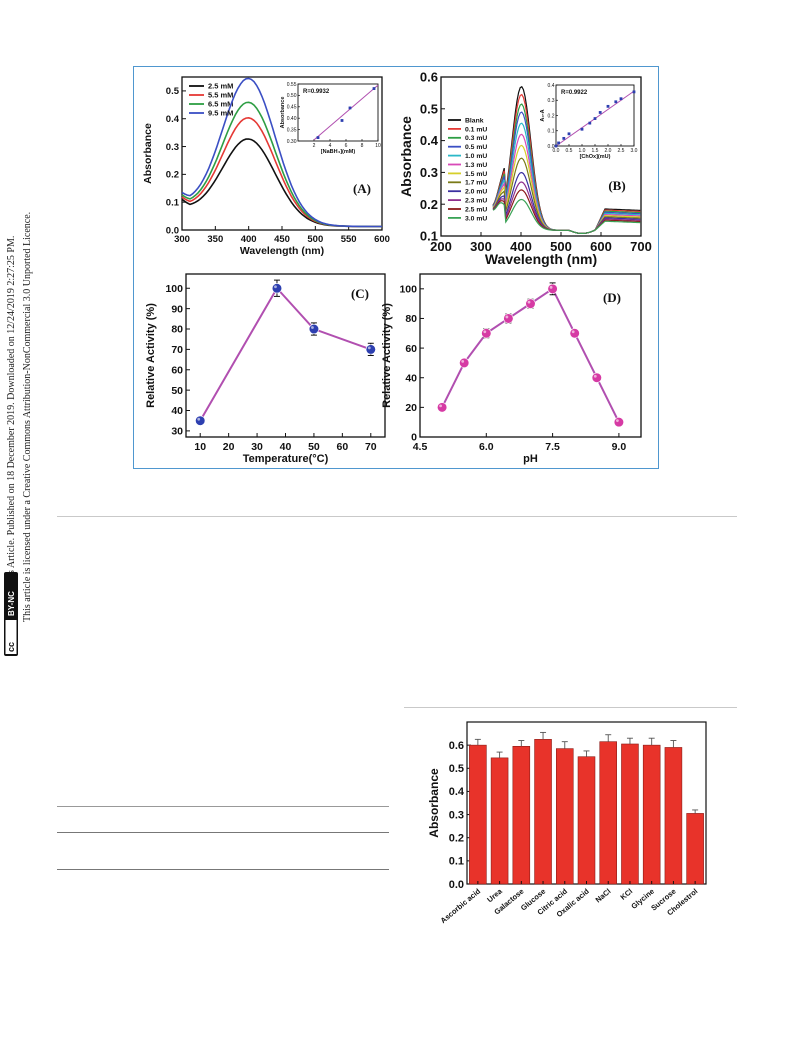 The image size is (793, 1039). What do you see at coordinates (634, 151) in the screenshot?
I see `inset-x-tick-label: 3.0` at bounding box center [634, 151].